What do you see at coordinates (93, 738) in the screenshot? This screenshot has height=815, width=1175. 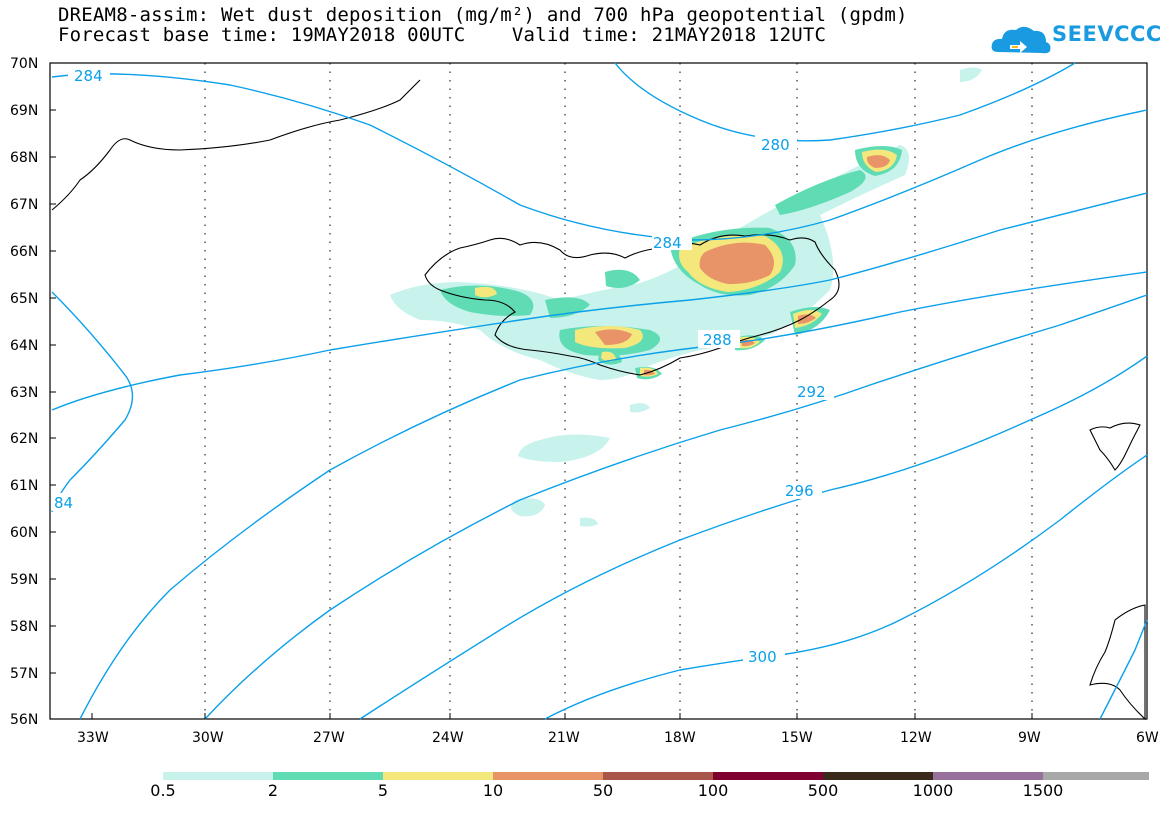 I see `lon-tick-label: 33W` at bounding box center [93, 738].